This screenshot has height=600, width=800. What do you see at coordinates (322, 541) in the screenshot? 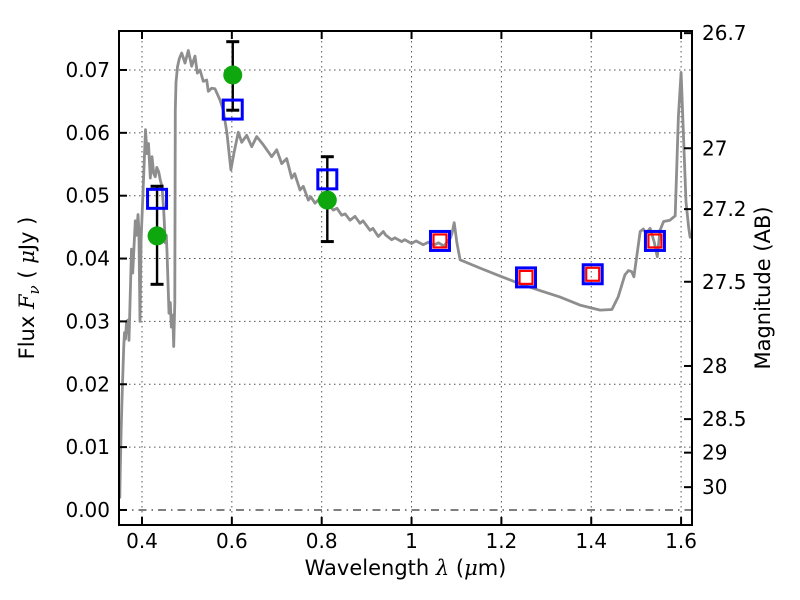
I see `x-tick-label: 0.8` at bounding box center [322, 541].